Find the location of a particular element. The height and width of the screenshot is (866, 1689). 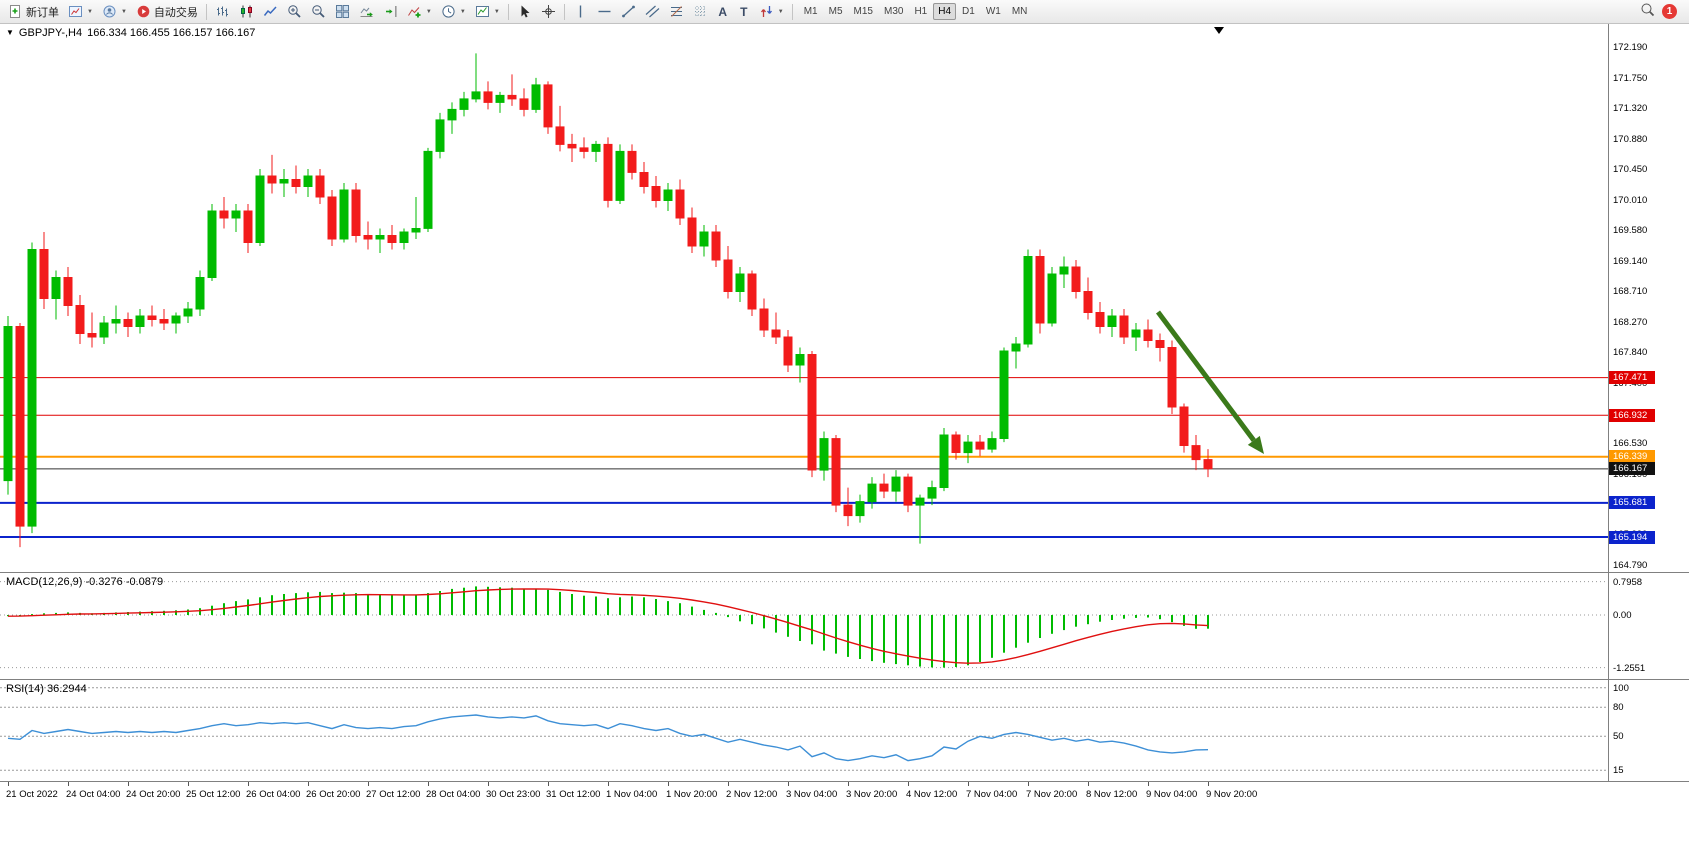

templates-icon is located at coordinates (482, 11).